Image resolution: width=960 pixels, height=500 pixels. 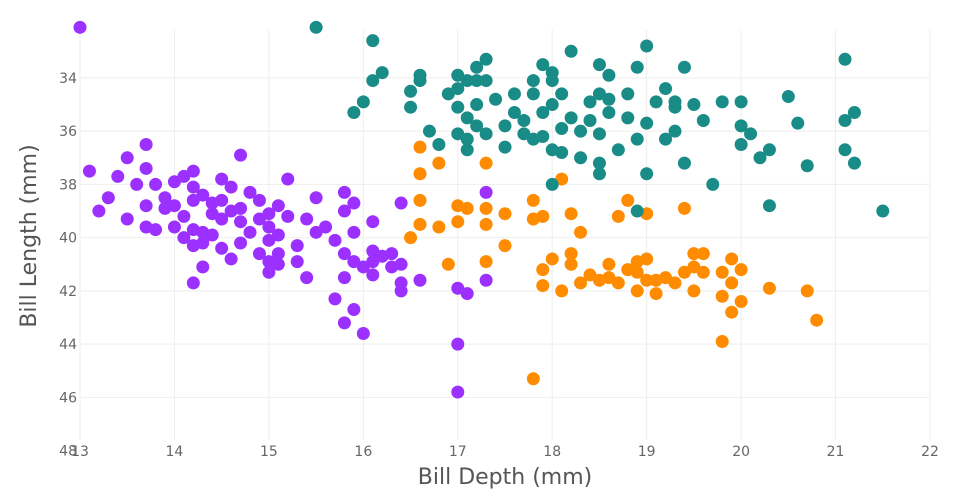 What do you see at coordinates (80, 452) in the screenshot?
I see `x-tick-label: 13` at bounding box center [80, 452].